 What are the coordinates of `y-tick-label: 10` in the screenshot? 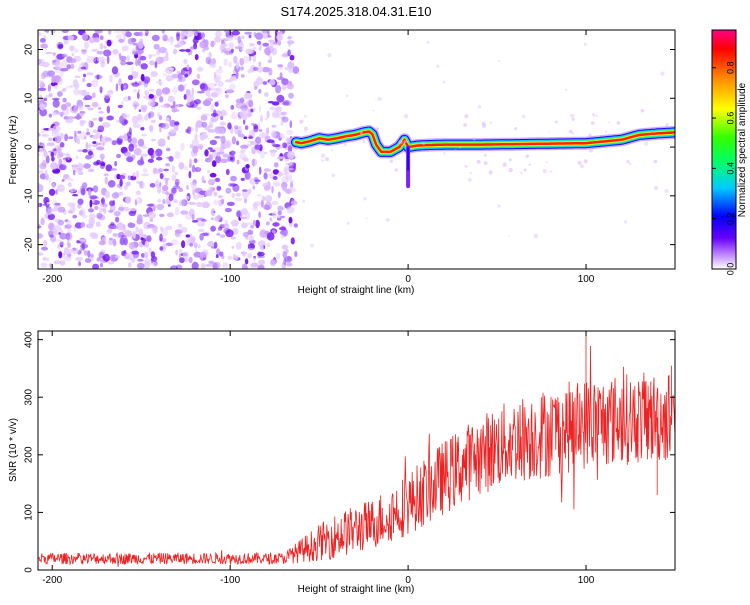 It's located at (29, 98).